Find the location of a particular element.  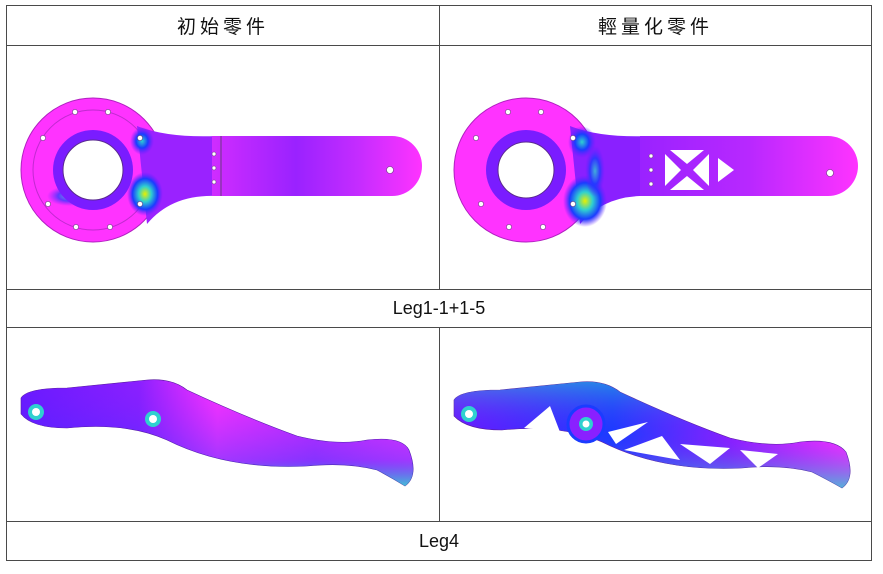

leg1-original-stress-map is located at coordinates (221, 170).